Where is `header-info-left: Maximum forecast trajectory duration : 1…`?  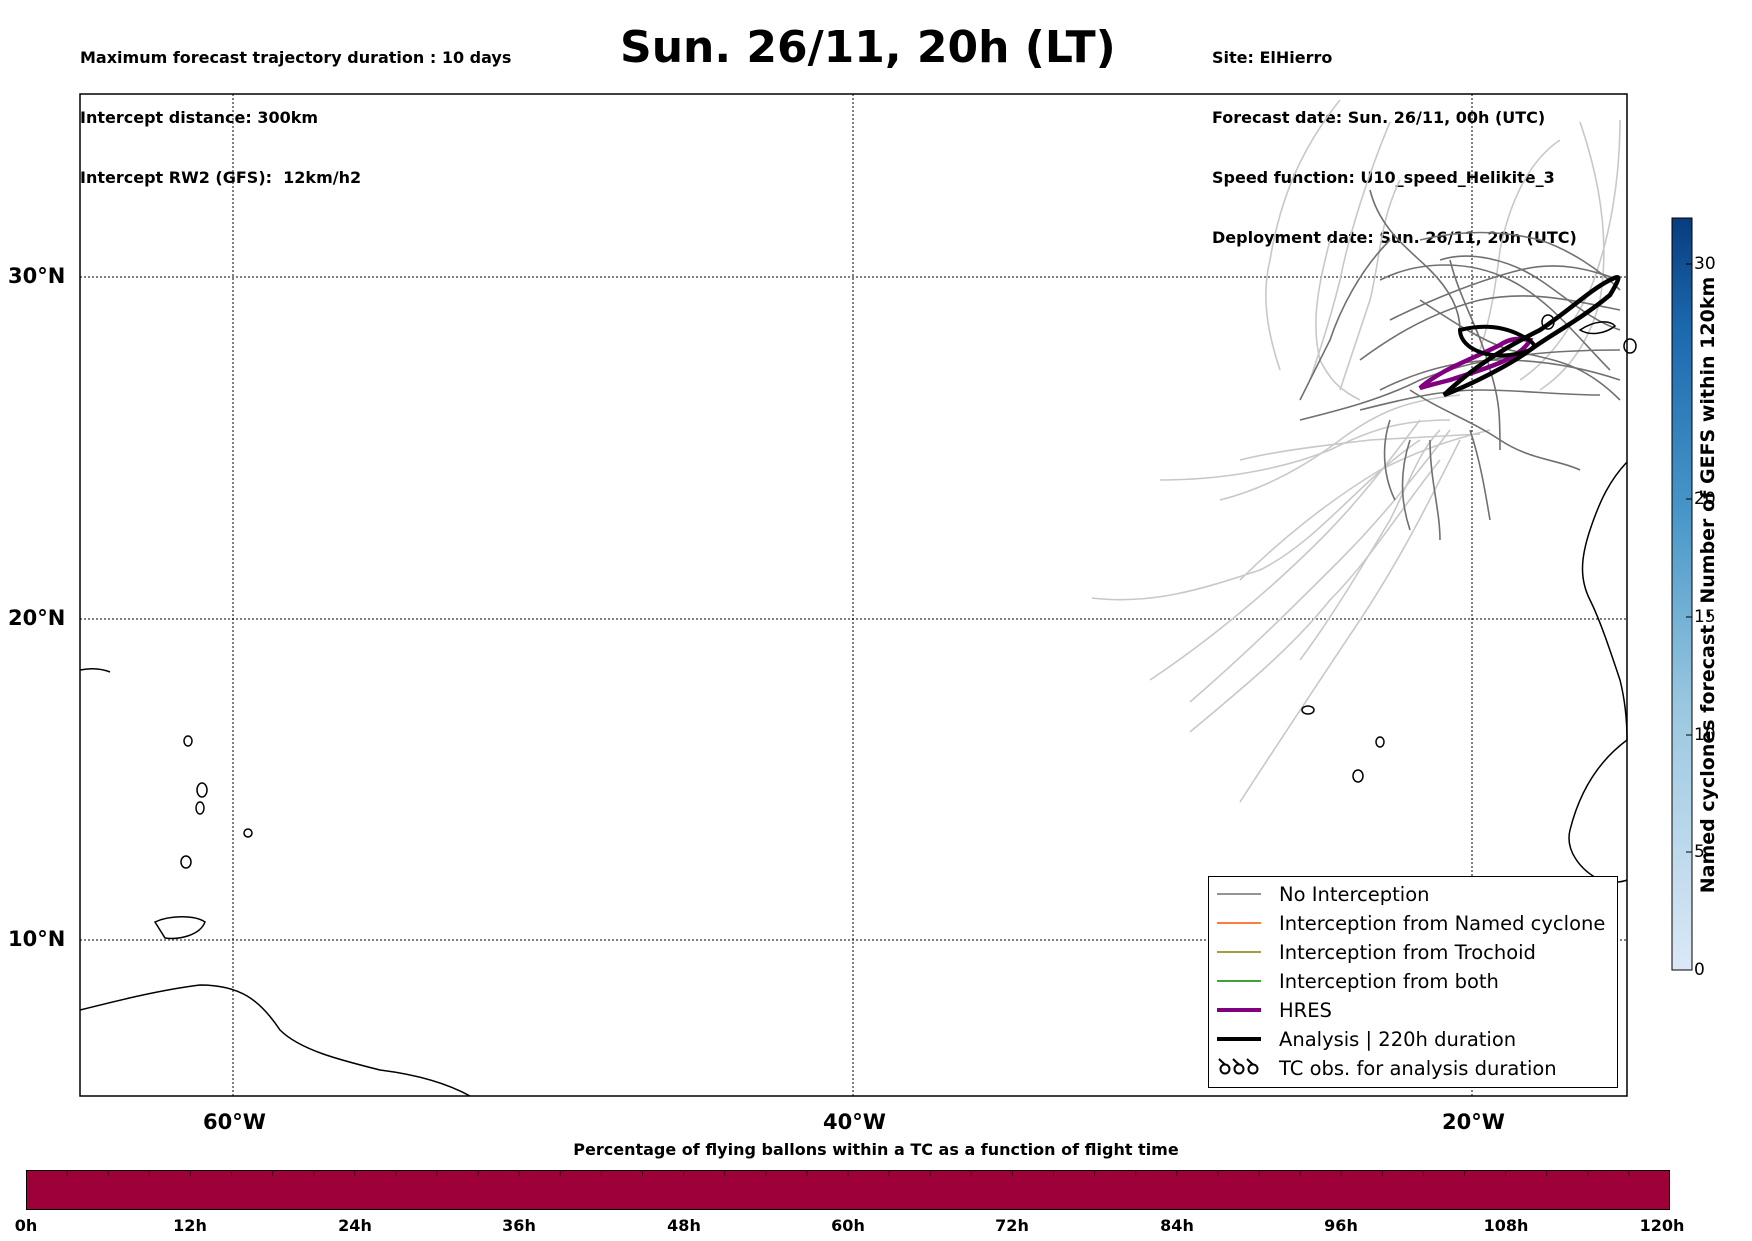
header-info-left: Maximum forecast trajectory duration : 1… is located at coordinates (295, 108).